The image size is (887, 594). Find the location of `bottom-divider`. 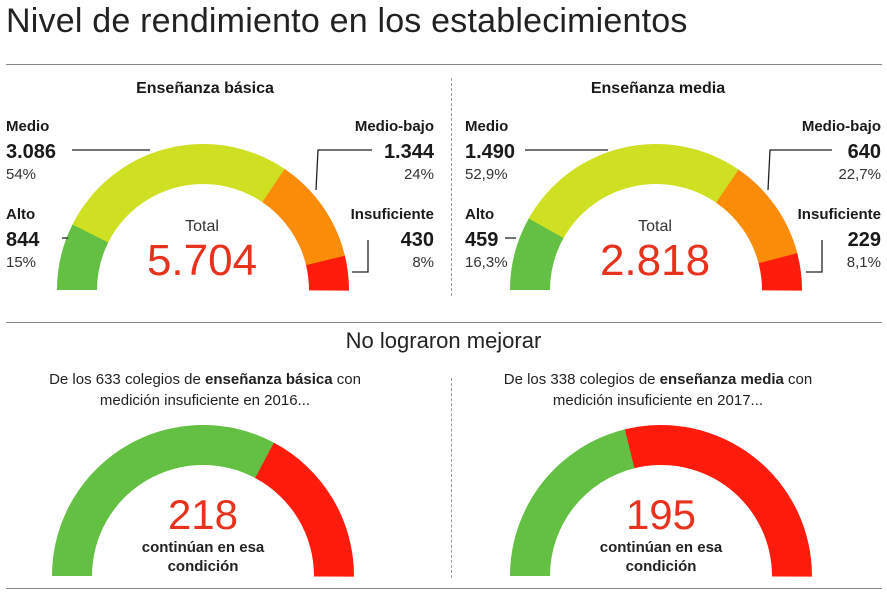

bottom-divider is located at coordinates (444, 588).